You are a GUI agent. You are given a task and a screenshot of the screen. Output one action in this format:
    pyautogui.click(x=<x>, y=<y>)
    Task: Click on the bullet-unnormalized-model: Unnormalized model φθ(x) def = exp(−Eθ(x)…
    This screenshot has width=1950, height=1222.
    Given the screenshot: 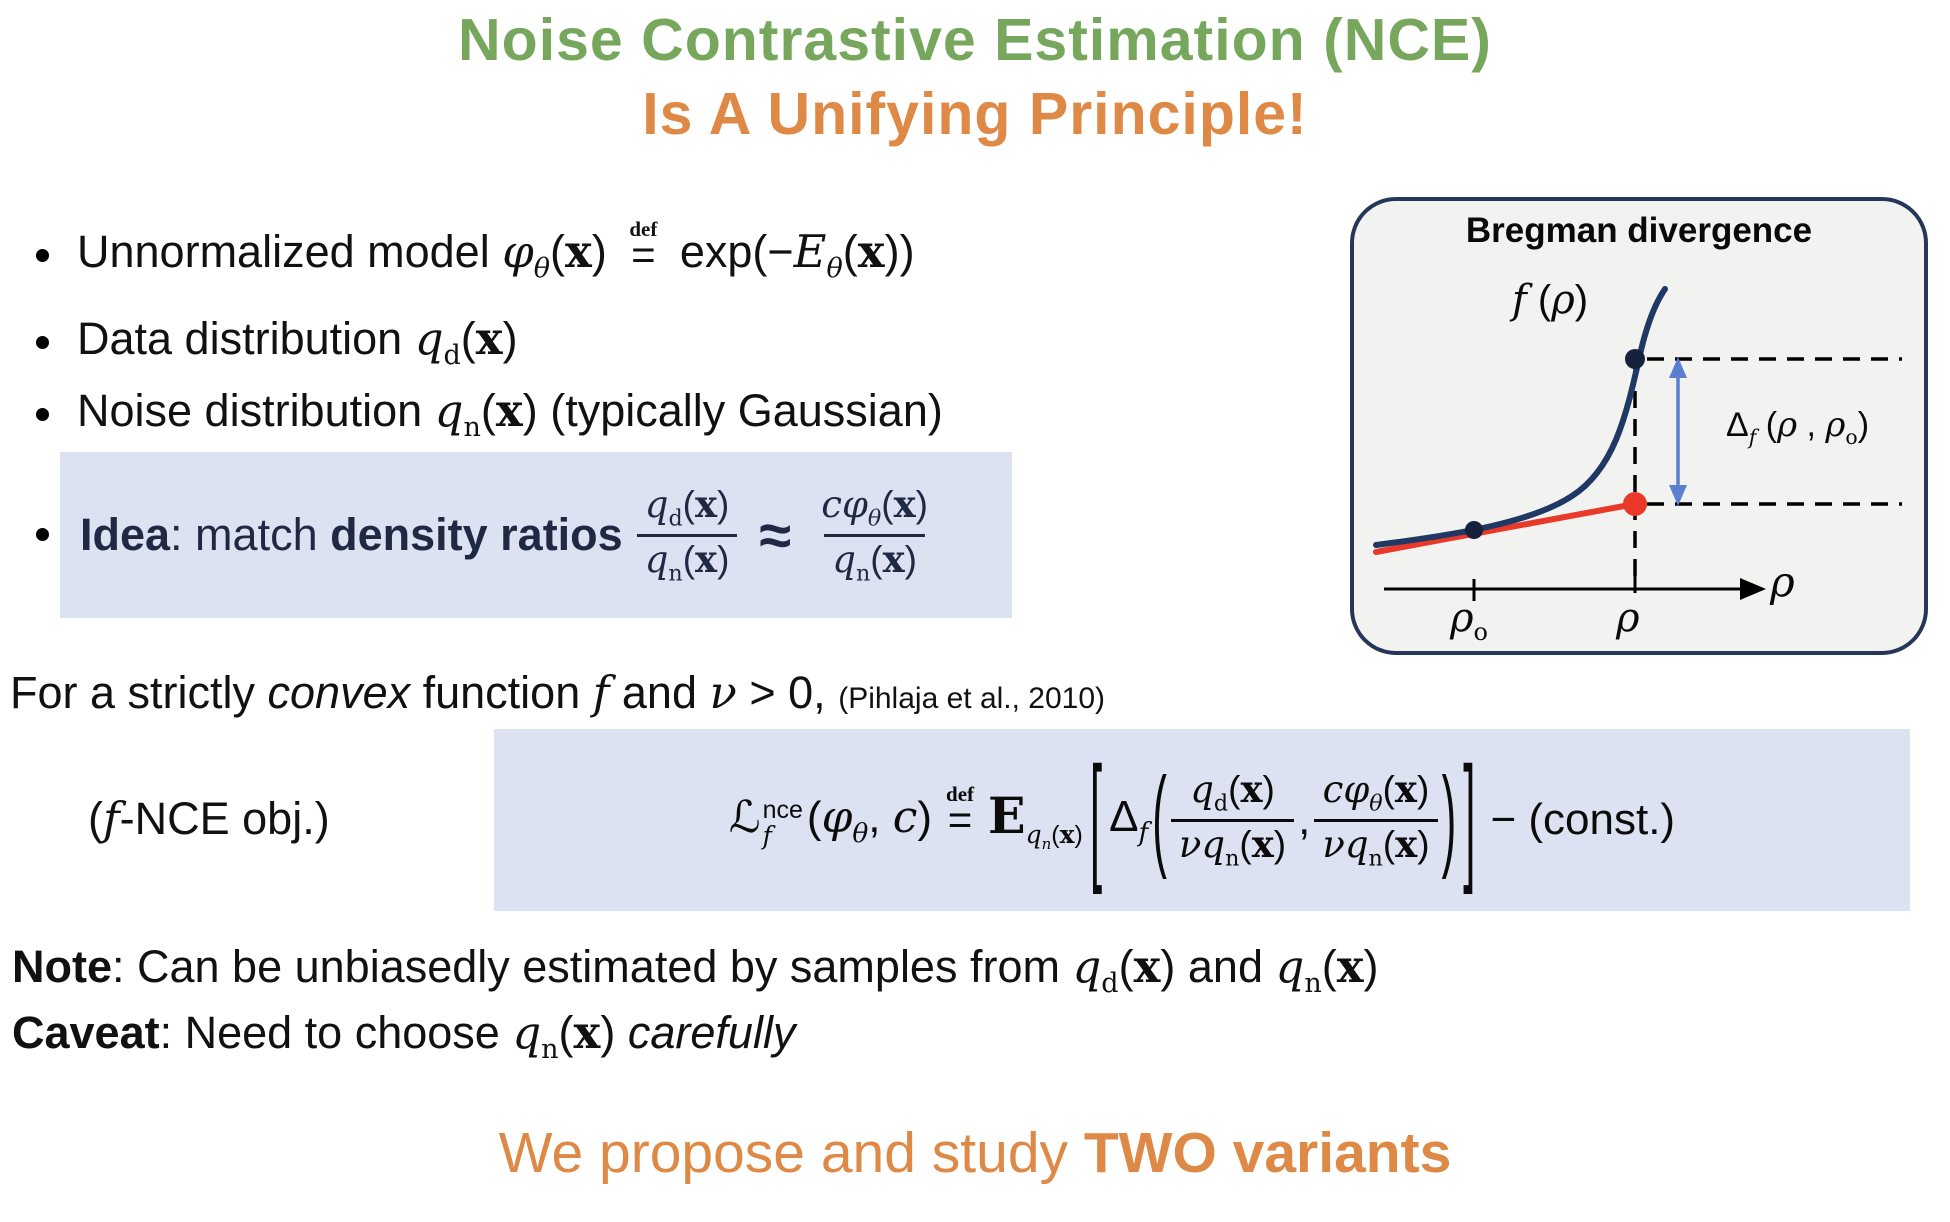 What is the action you would take?
    pyautogui.click(x=475, y=250)
    